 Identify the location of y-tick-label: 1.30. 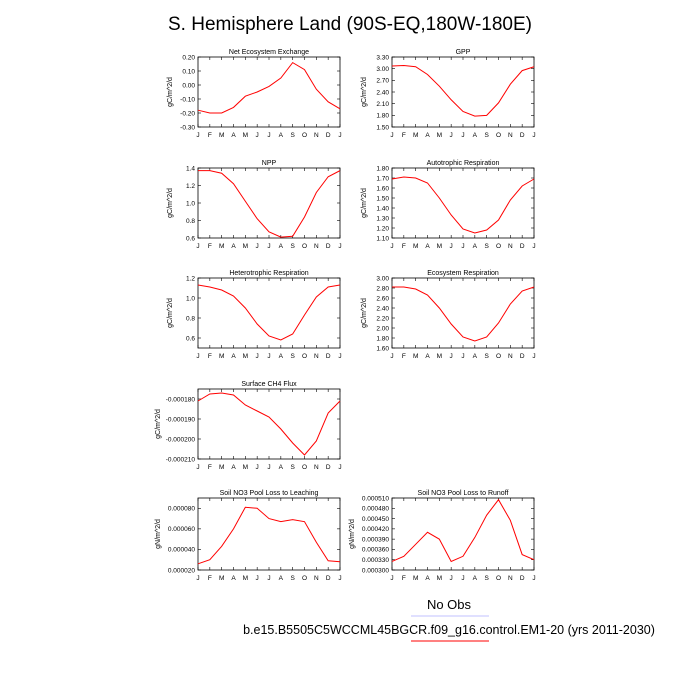
(382, 218).